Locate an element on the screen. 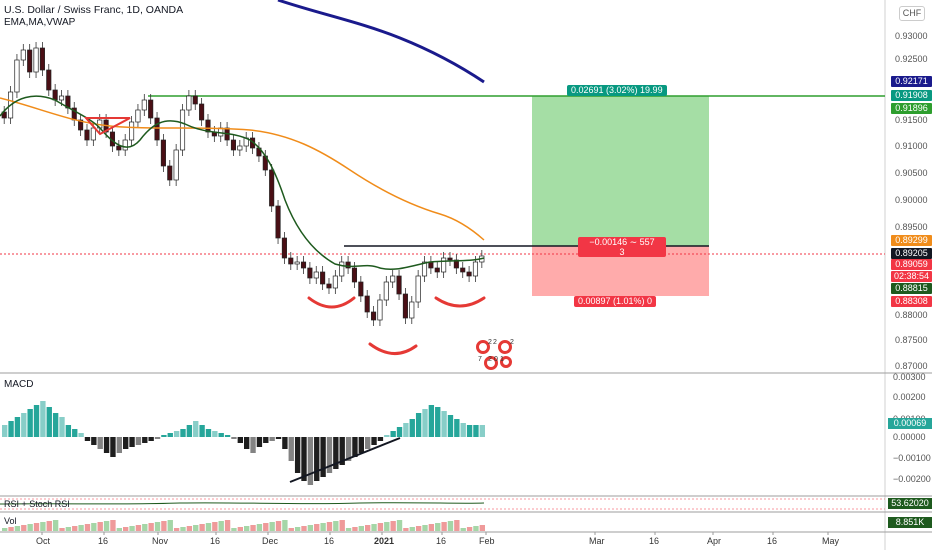  macd-title: MACD is located at coordinates (19, 384).